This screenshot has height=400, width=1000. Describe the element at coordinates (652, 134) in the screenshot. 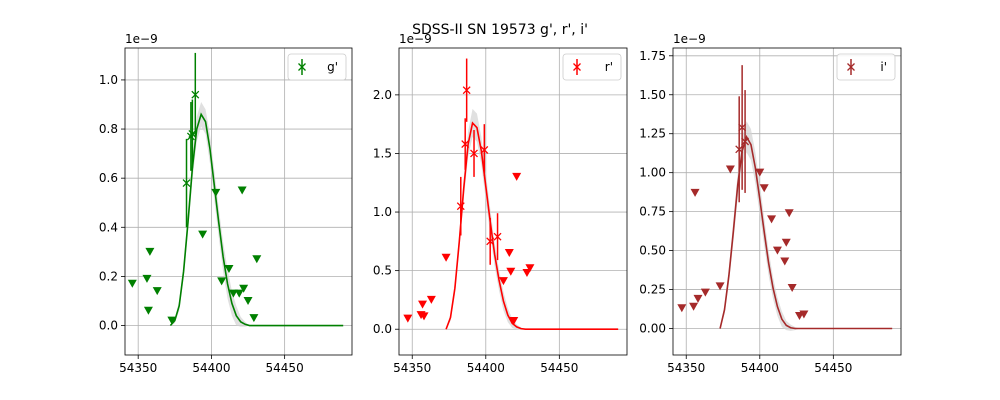

I see `y-tick-label: 1.25` at that location.